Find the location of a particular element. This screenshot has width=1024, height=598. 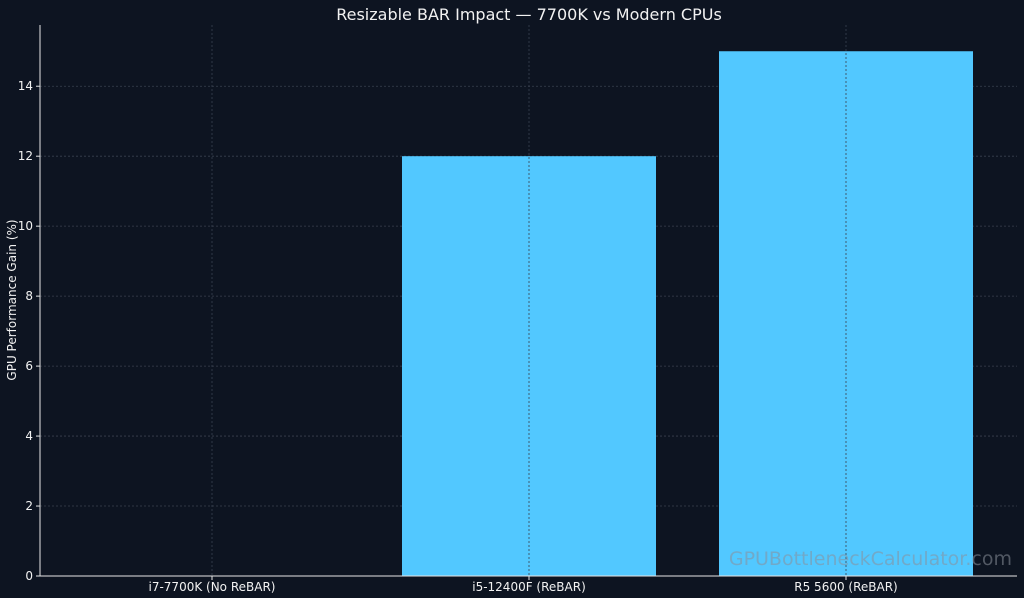

y-tick-label: 10 is located at coordinates (25, 226).